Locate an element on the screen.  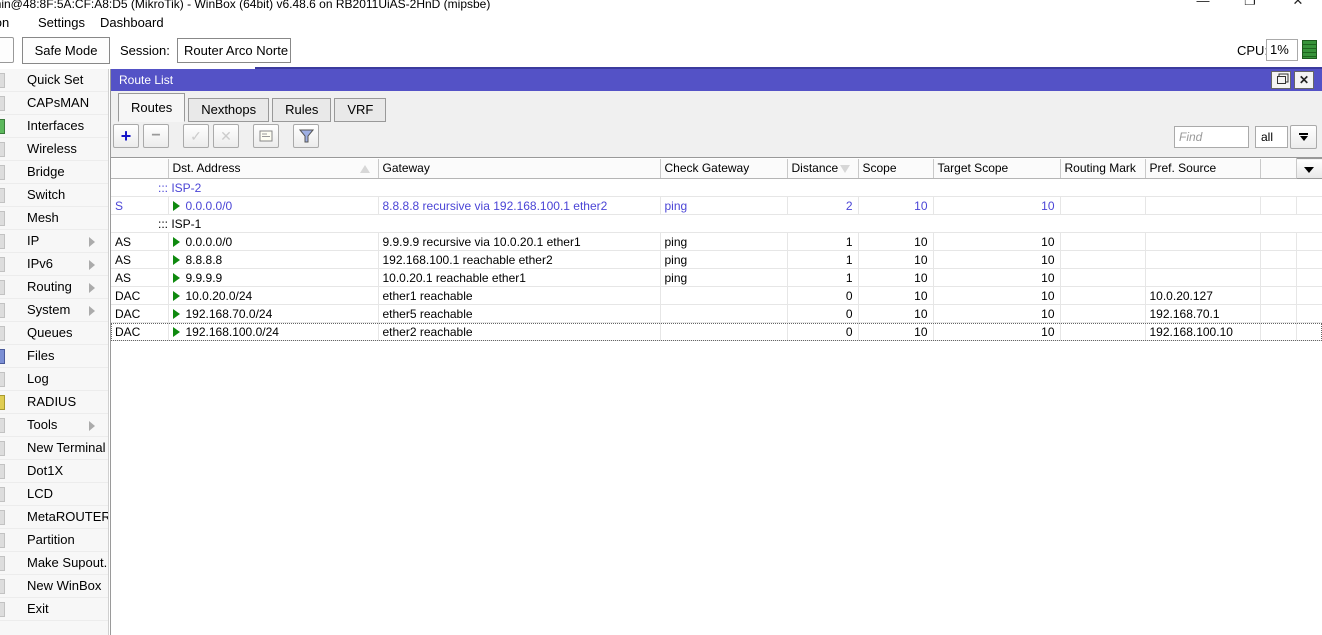
comment-row: ::: ISP-1 is located at coordinates (716, 223).